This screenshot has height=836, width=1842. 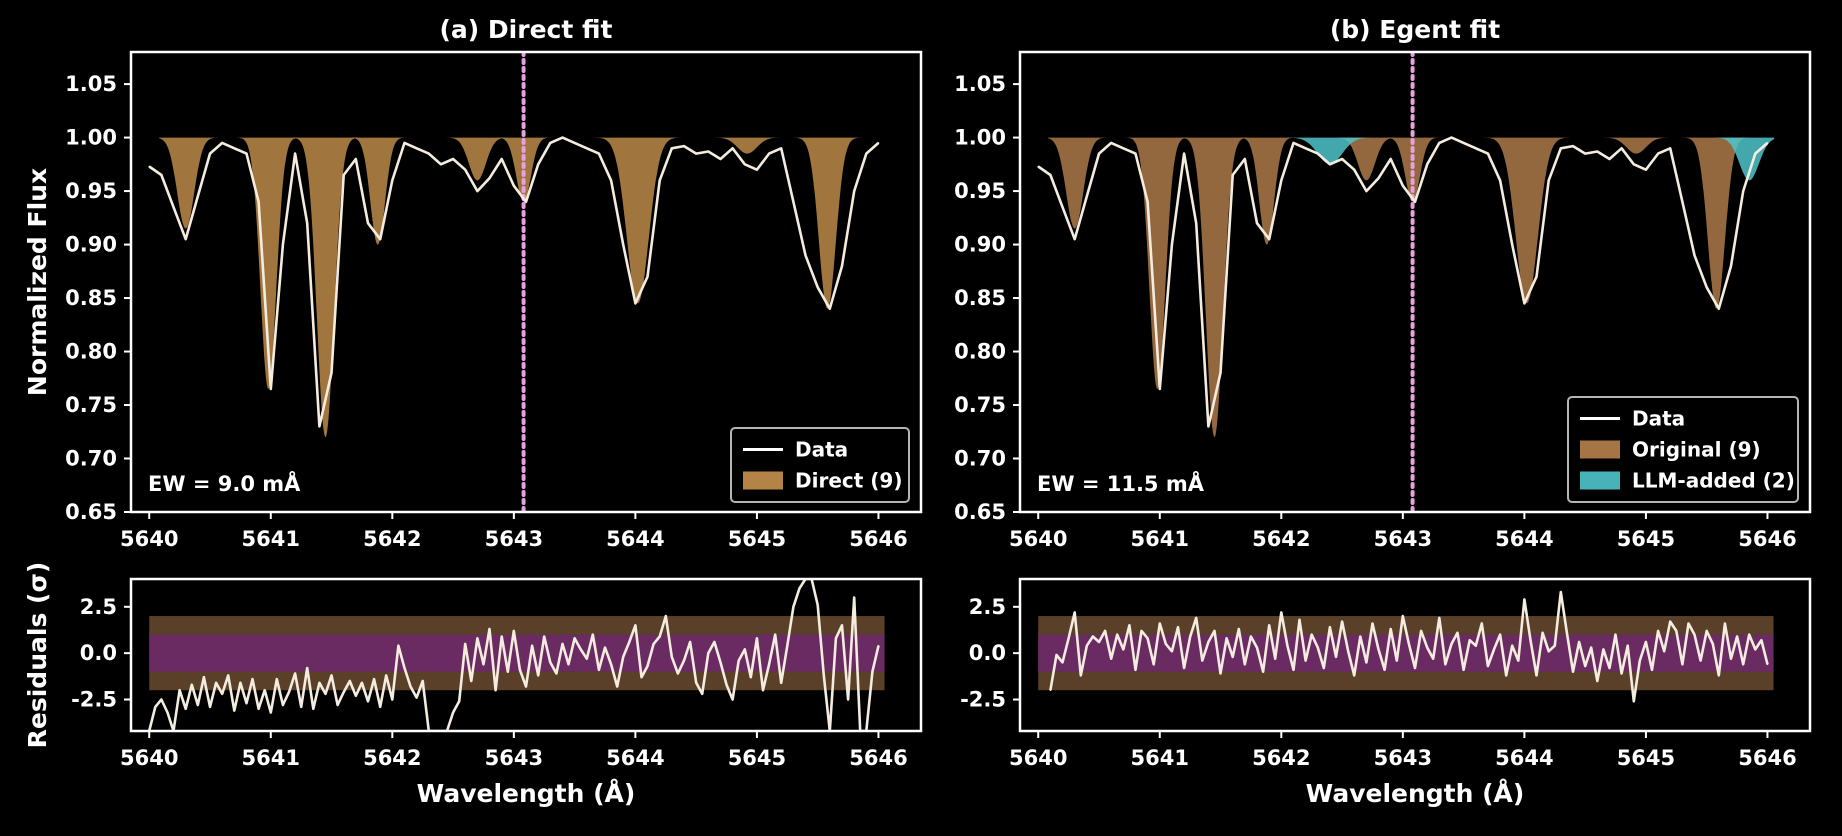 What do you see at coordinates (983, 699) in the screenshot?
I see `y-tick-label: -2.5` at bounding box center [983, 699].